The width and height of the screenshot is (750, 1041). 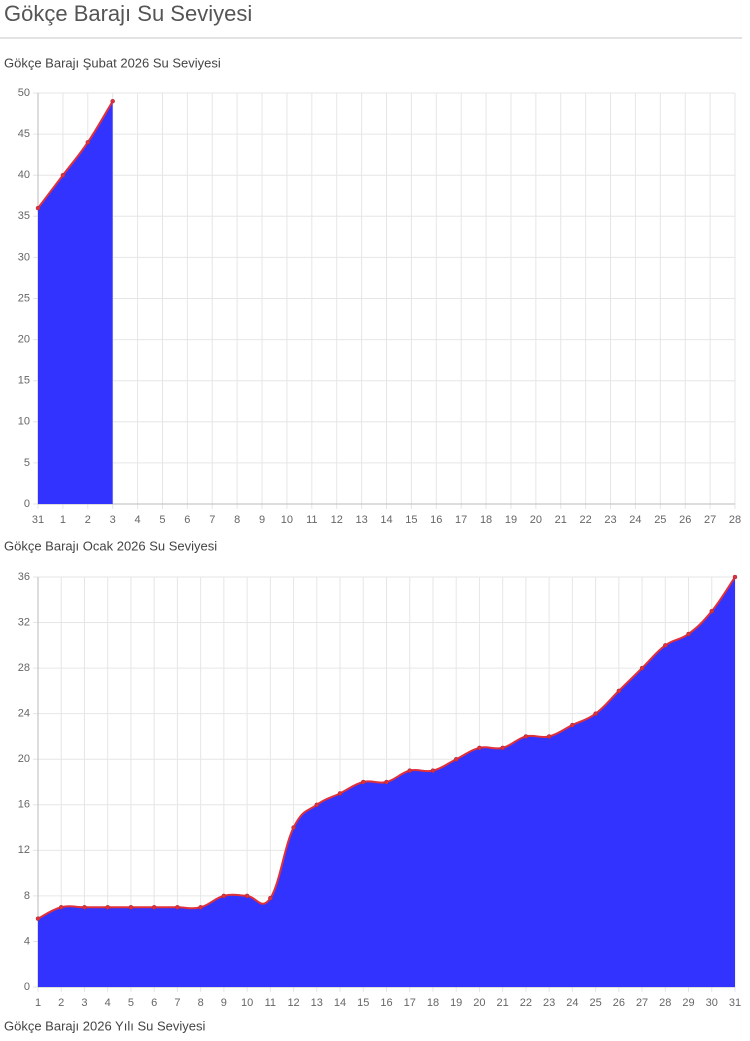 I want to click on x-tick-label: 19, so click(x=511, y=520).